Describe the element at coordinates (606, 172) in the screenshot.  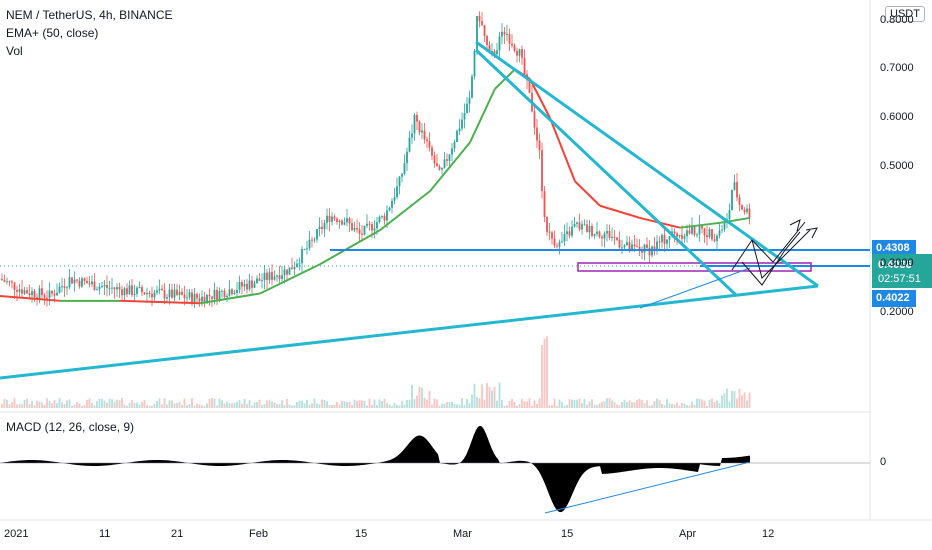
I see `falling-trendline-inner` at that location.